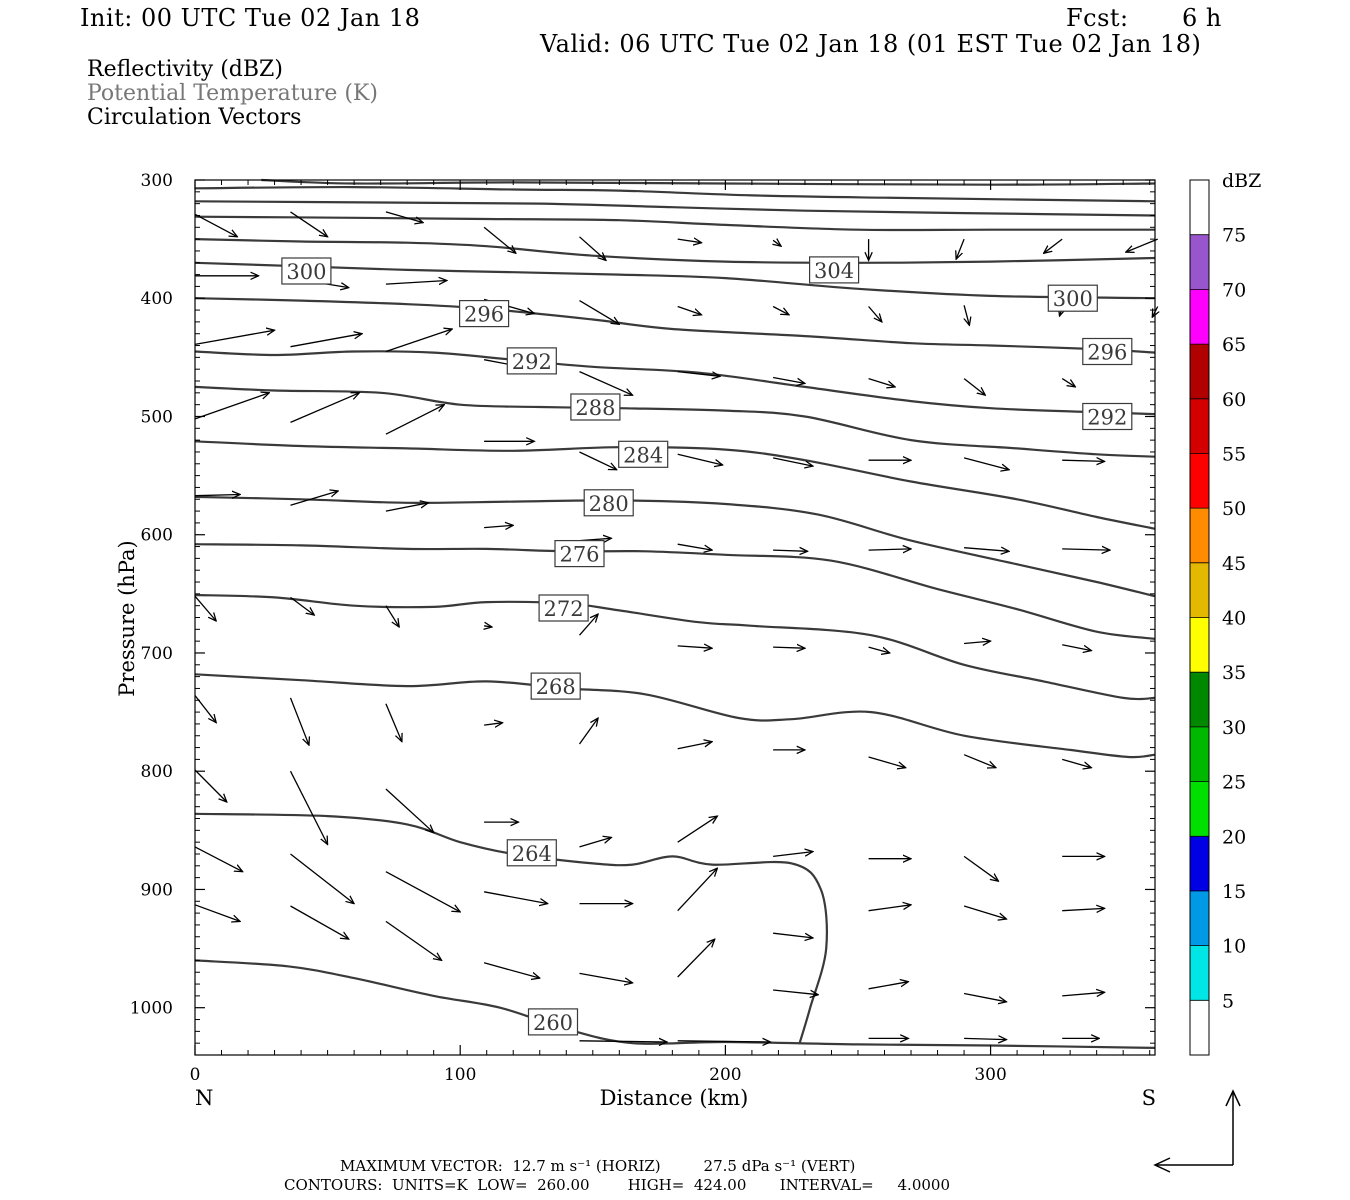  Describe the element at coordinates (1228, 1001) in the screenshot. I see `colorbar-level-label: 5` at that location.